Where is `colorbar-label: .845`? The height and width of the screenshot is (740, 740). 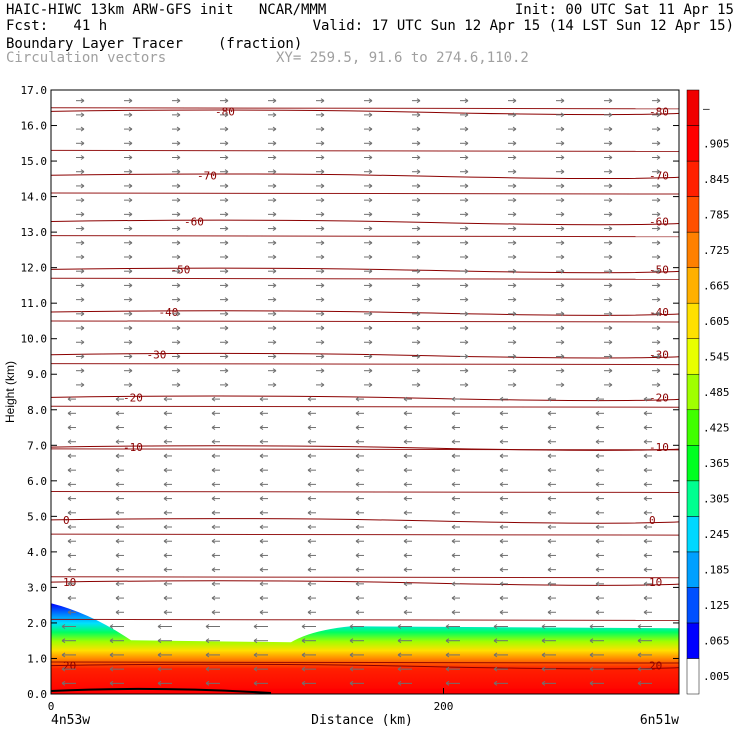
colorbar-label: .845 is located at coordinates (716, 179).